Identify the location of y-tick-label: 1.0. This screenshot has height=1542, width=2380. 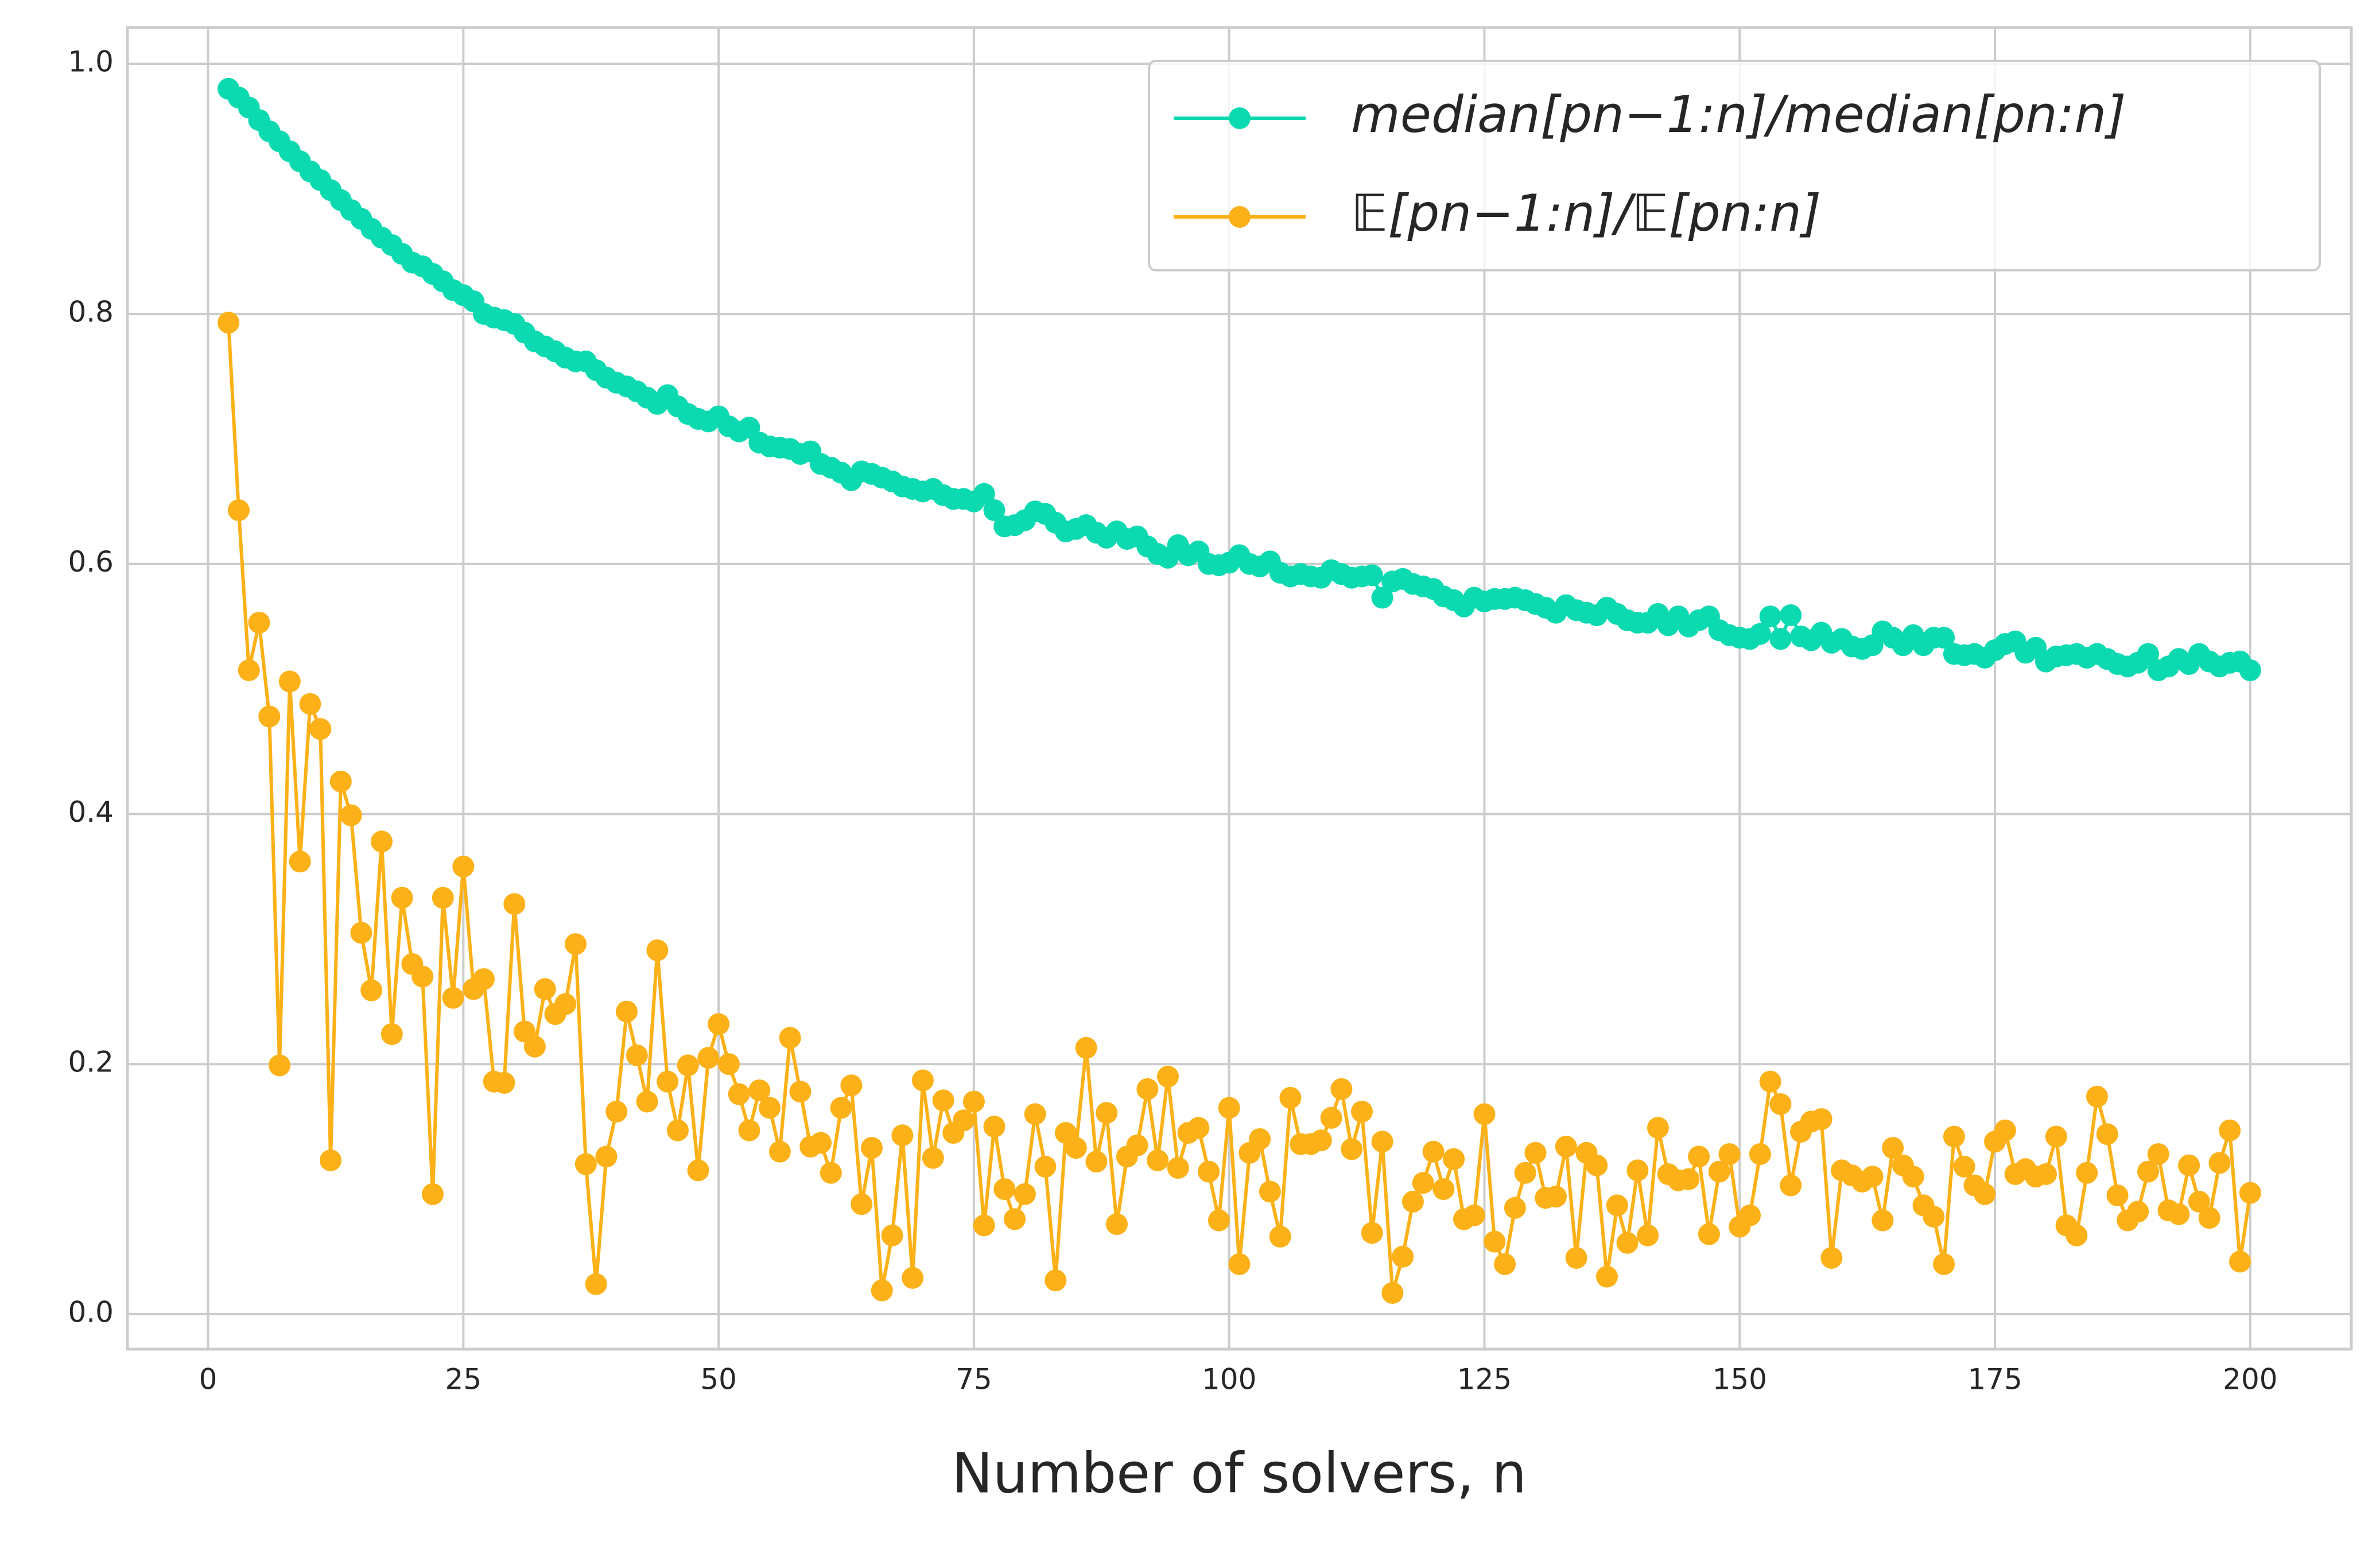
(91, 62).